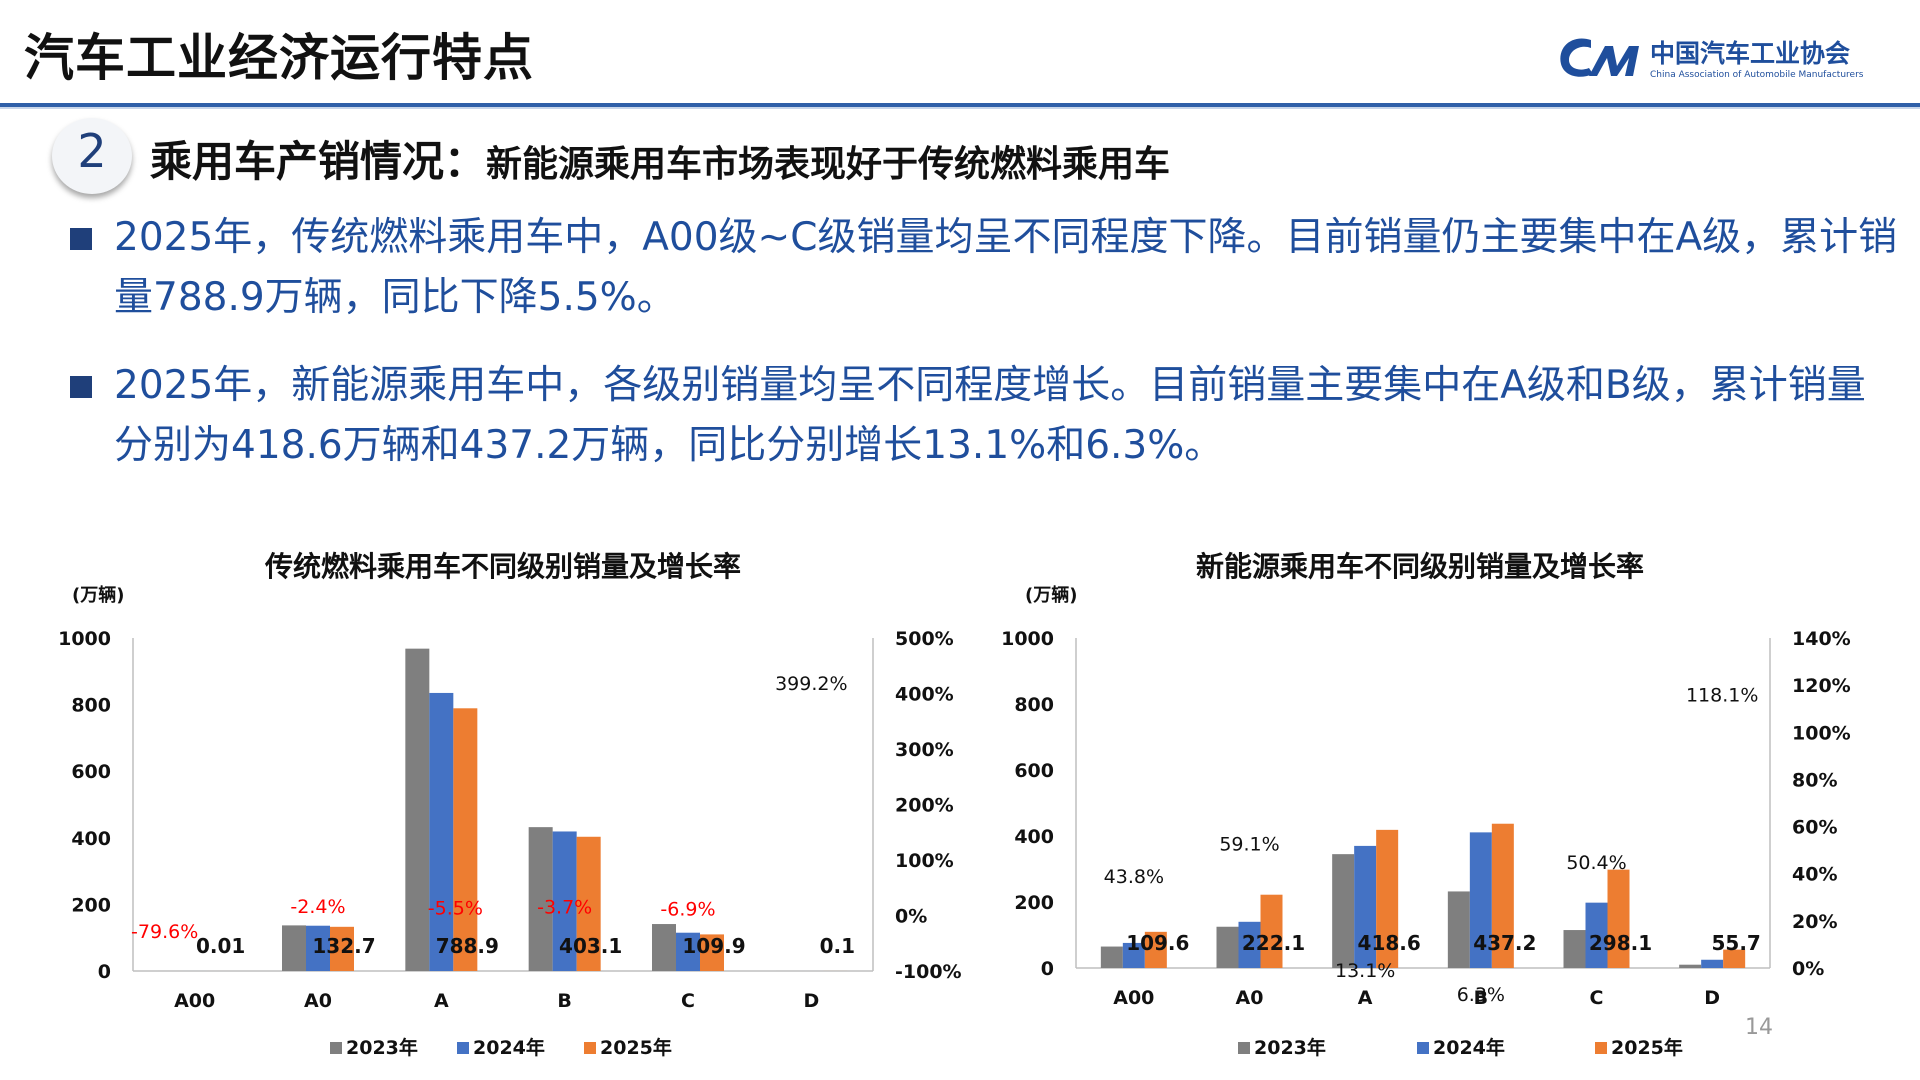 The width and height of the screenshot is (1920, 1080). I want to click on growth-rate-label: -6.9%, so click(687, 909).